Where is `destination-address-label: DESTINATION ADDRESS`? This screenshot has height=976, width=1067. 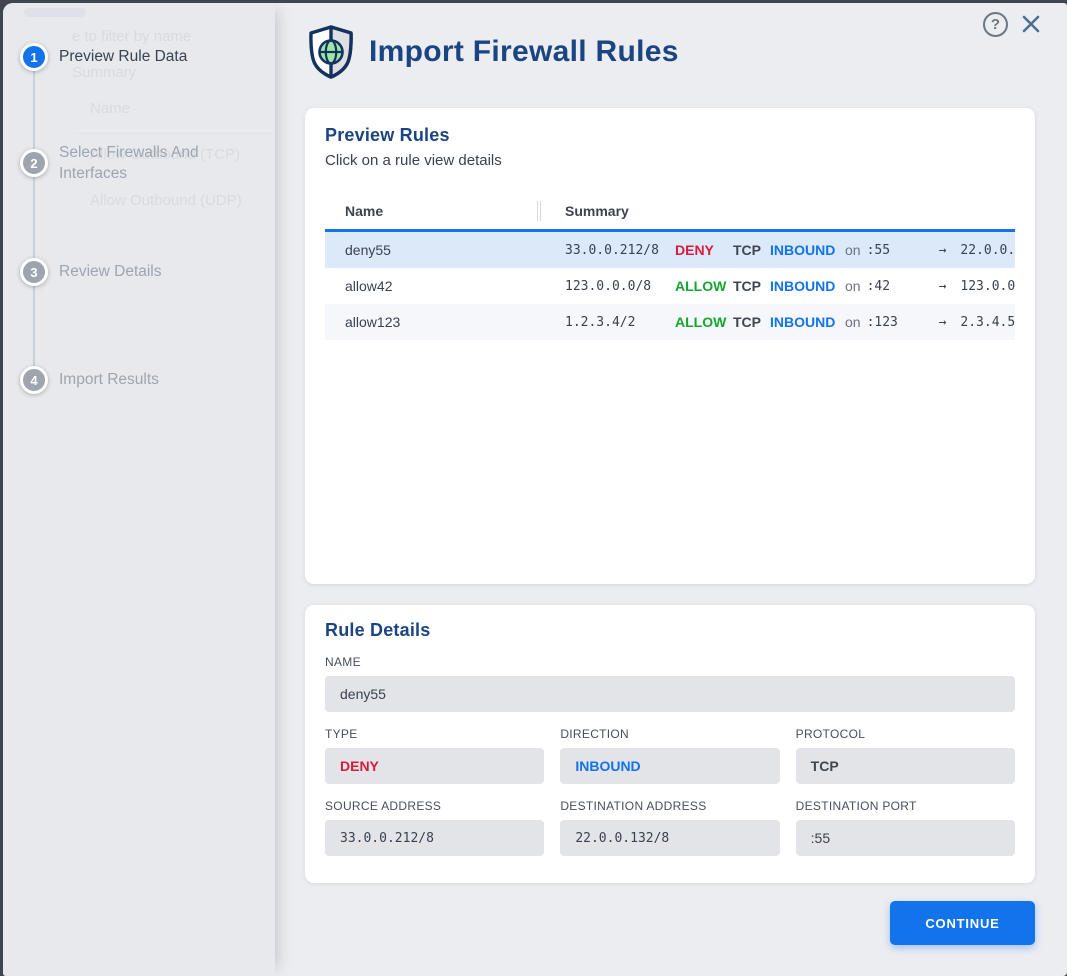
destination-address-label: DESTINATION ADDRESS is located at coordinates (633, 806).